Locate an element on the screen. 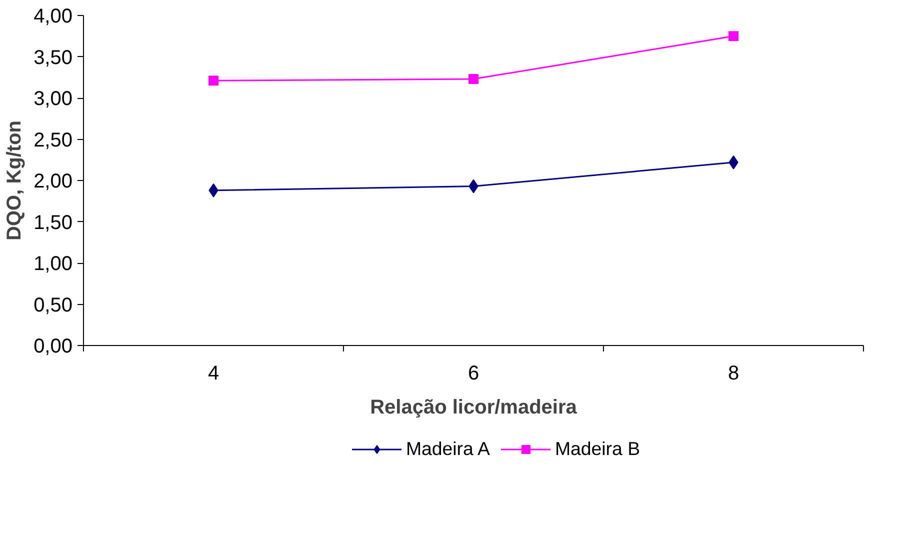  y-tick-label: 2,00 is located at coordinates (53, 181).